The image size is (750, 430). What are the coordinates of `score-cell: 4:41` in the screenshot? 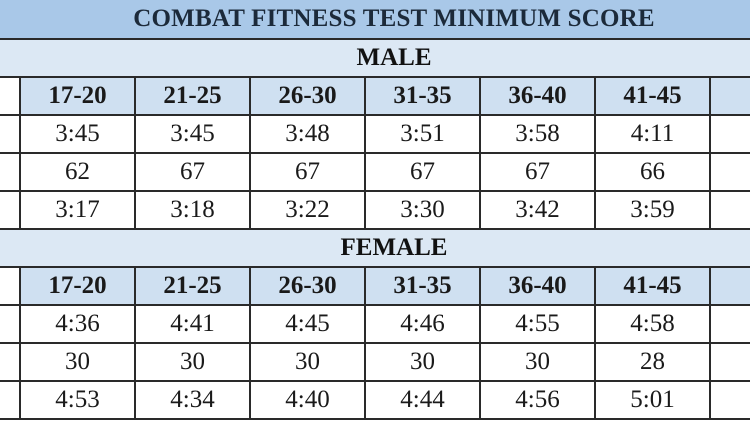 It's located at (192, 324).